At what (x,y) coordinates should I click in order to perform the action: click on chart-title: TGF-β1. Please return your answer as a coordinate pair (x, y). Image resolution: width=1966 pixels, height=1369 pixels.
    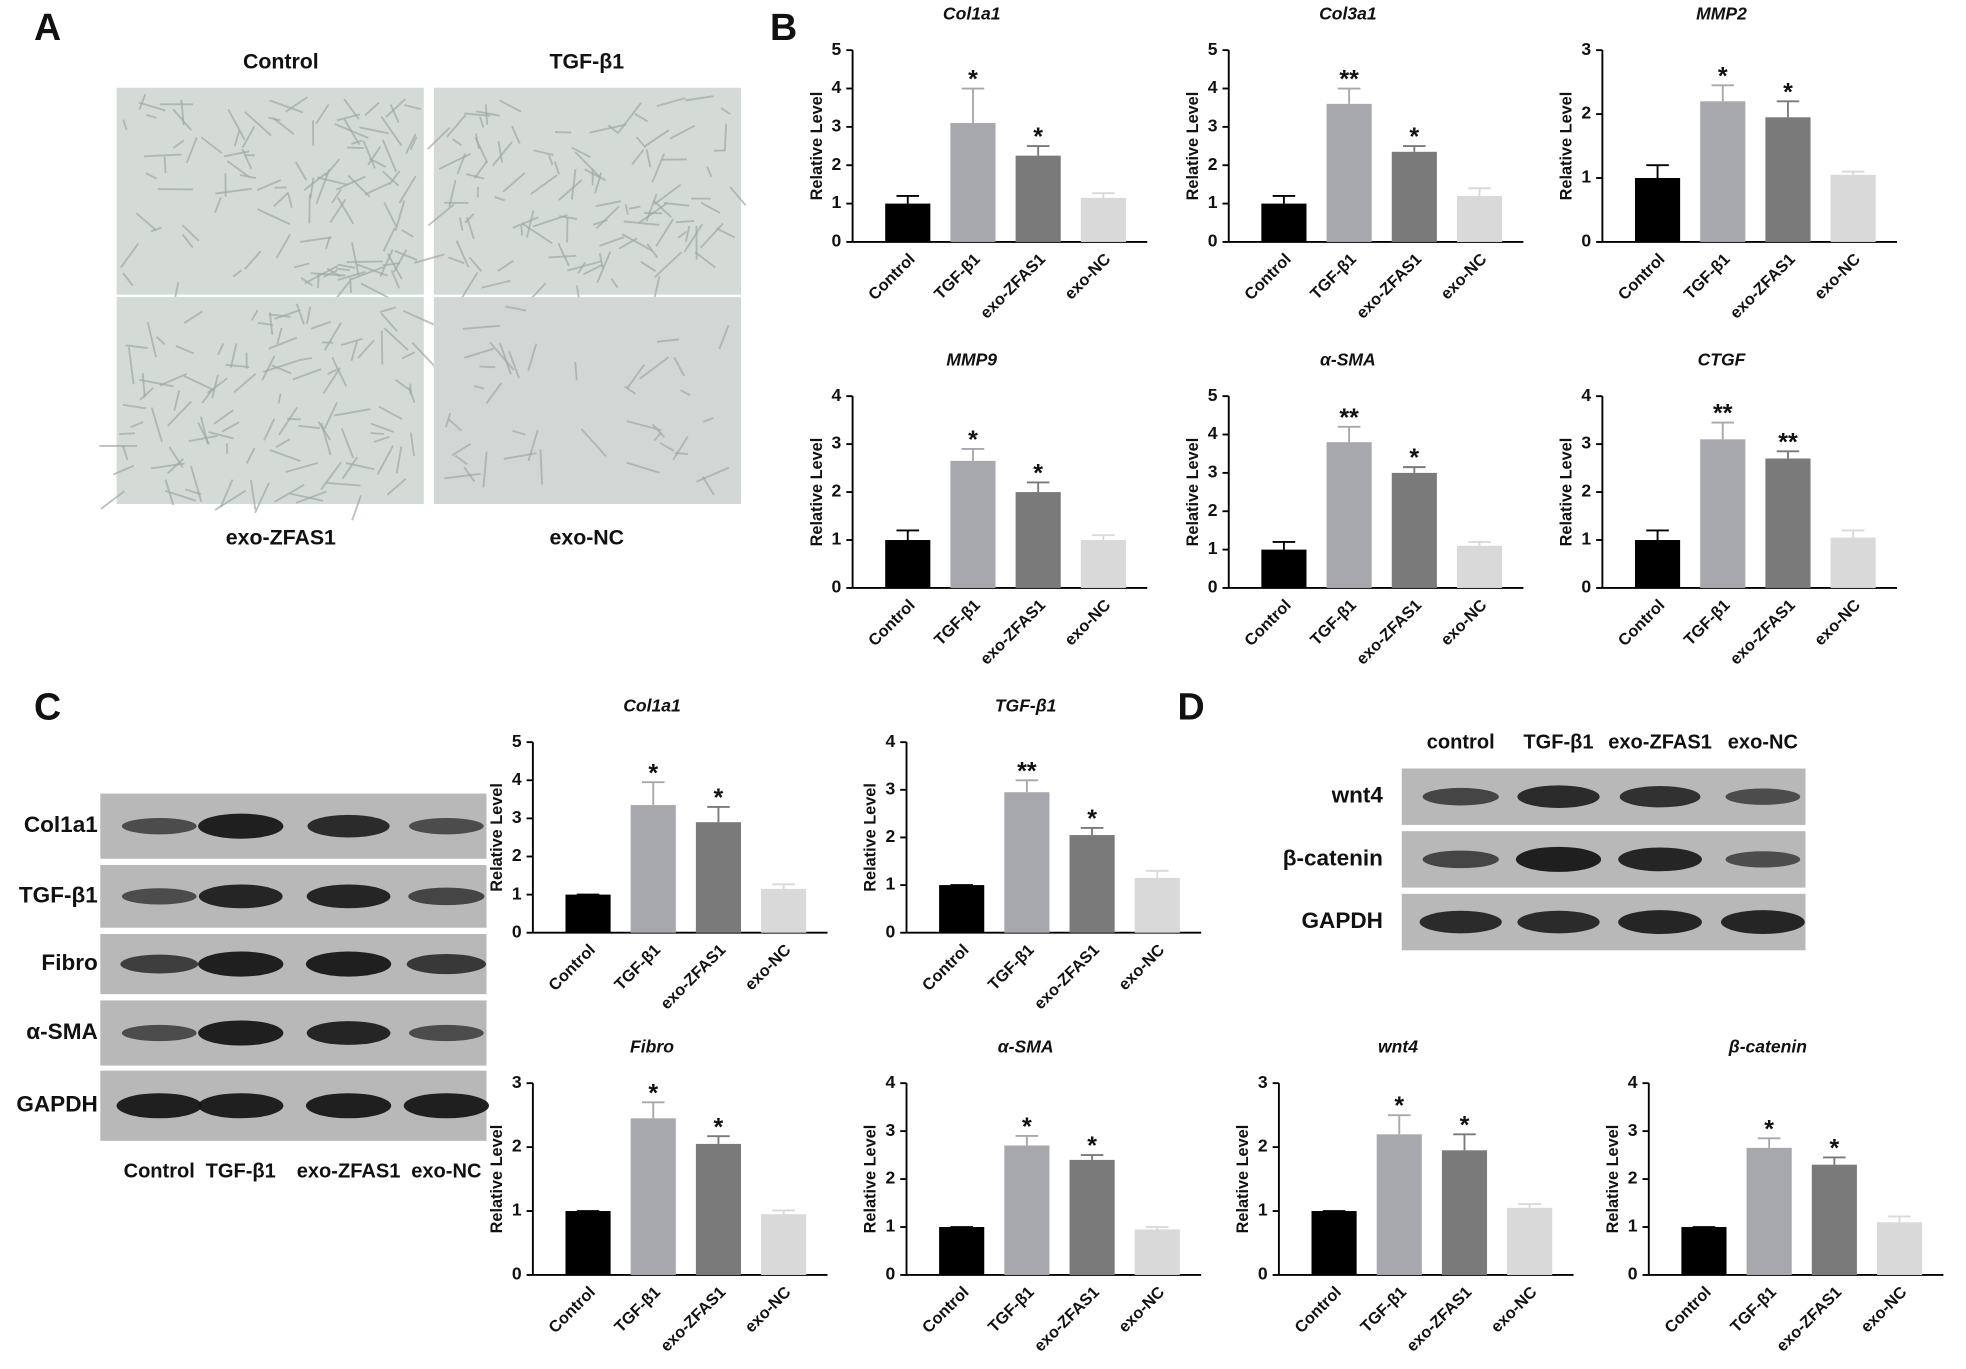
    Looking at the image, I should click on (1026, 706).